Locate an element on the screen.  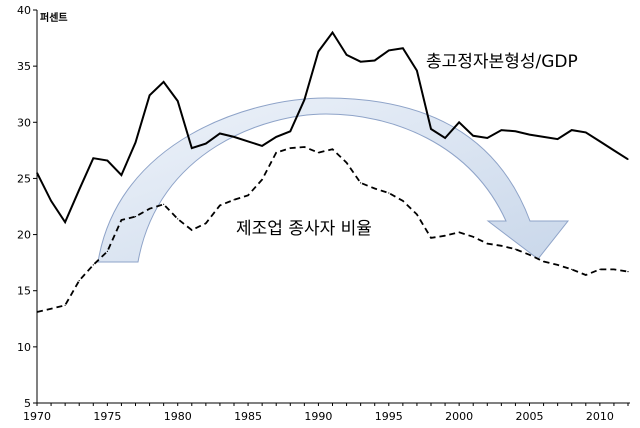
y-tick-label: 40 is located at coordinates (24, 10).